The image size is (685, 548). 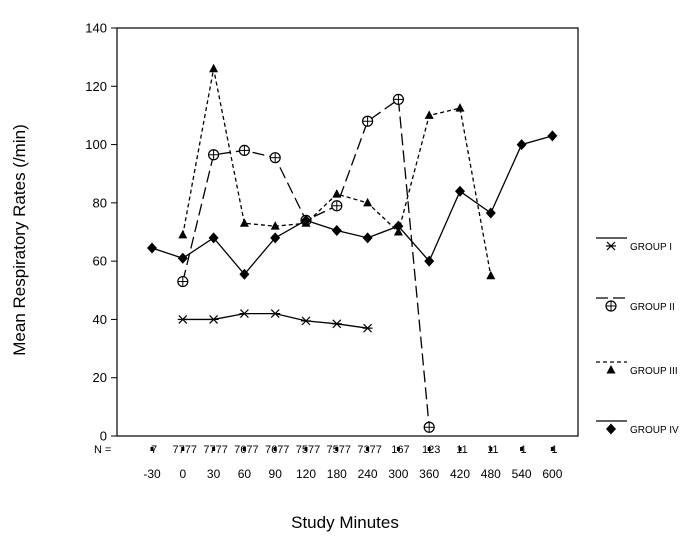 What do you see at coordinates (654, 371) in the screenshot?
I see `legend-label: GROUP III` at bounding box center [654, 371].